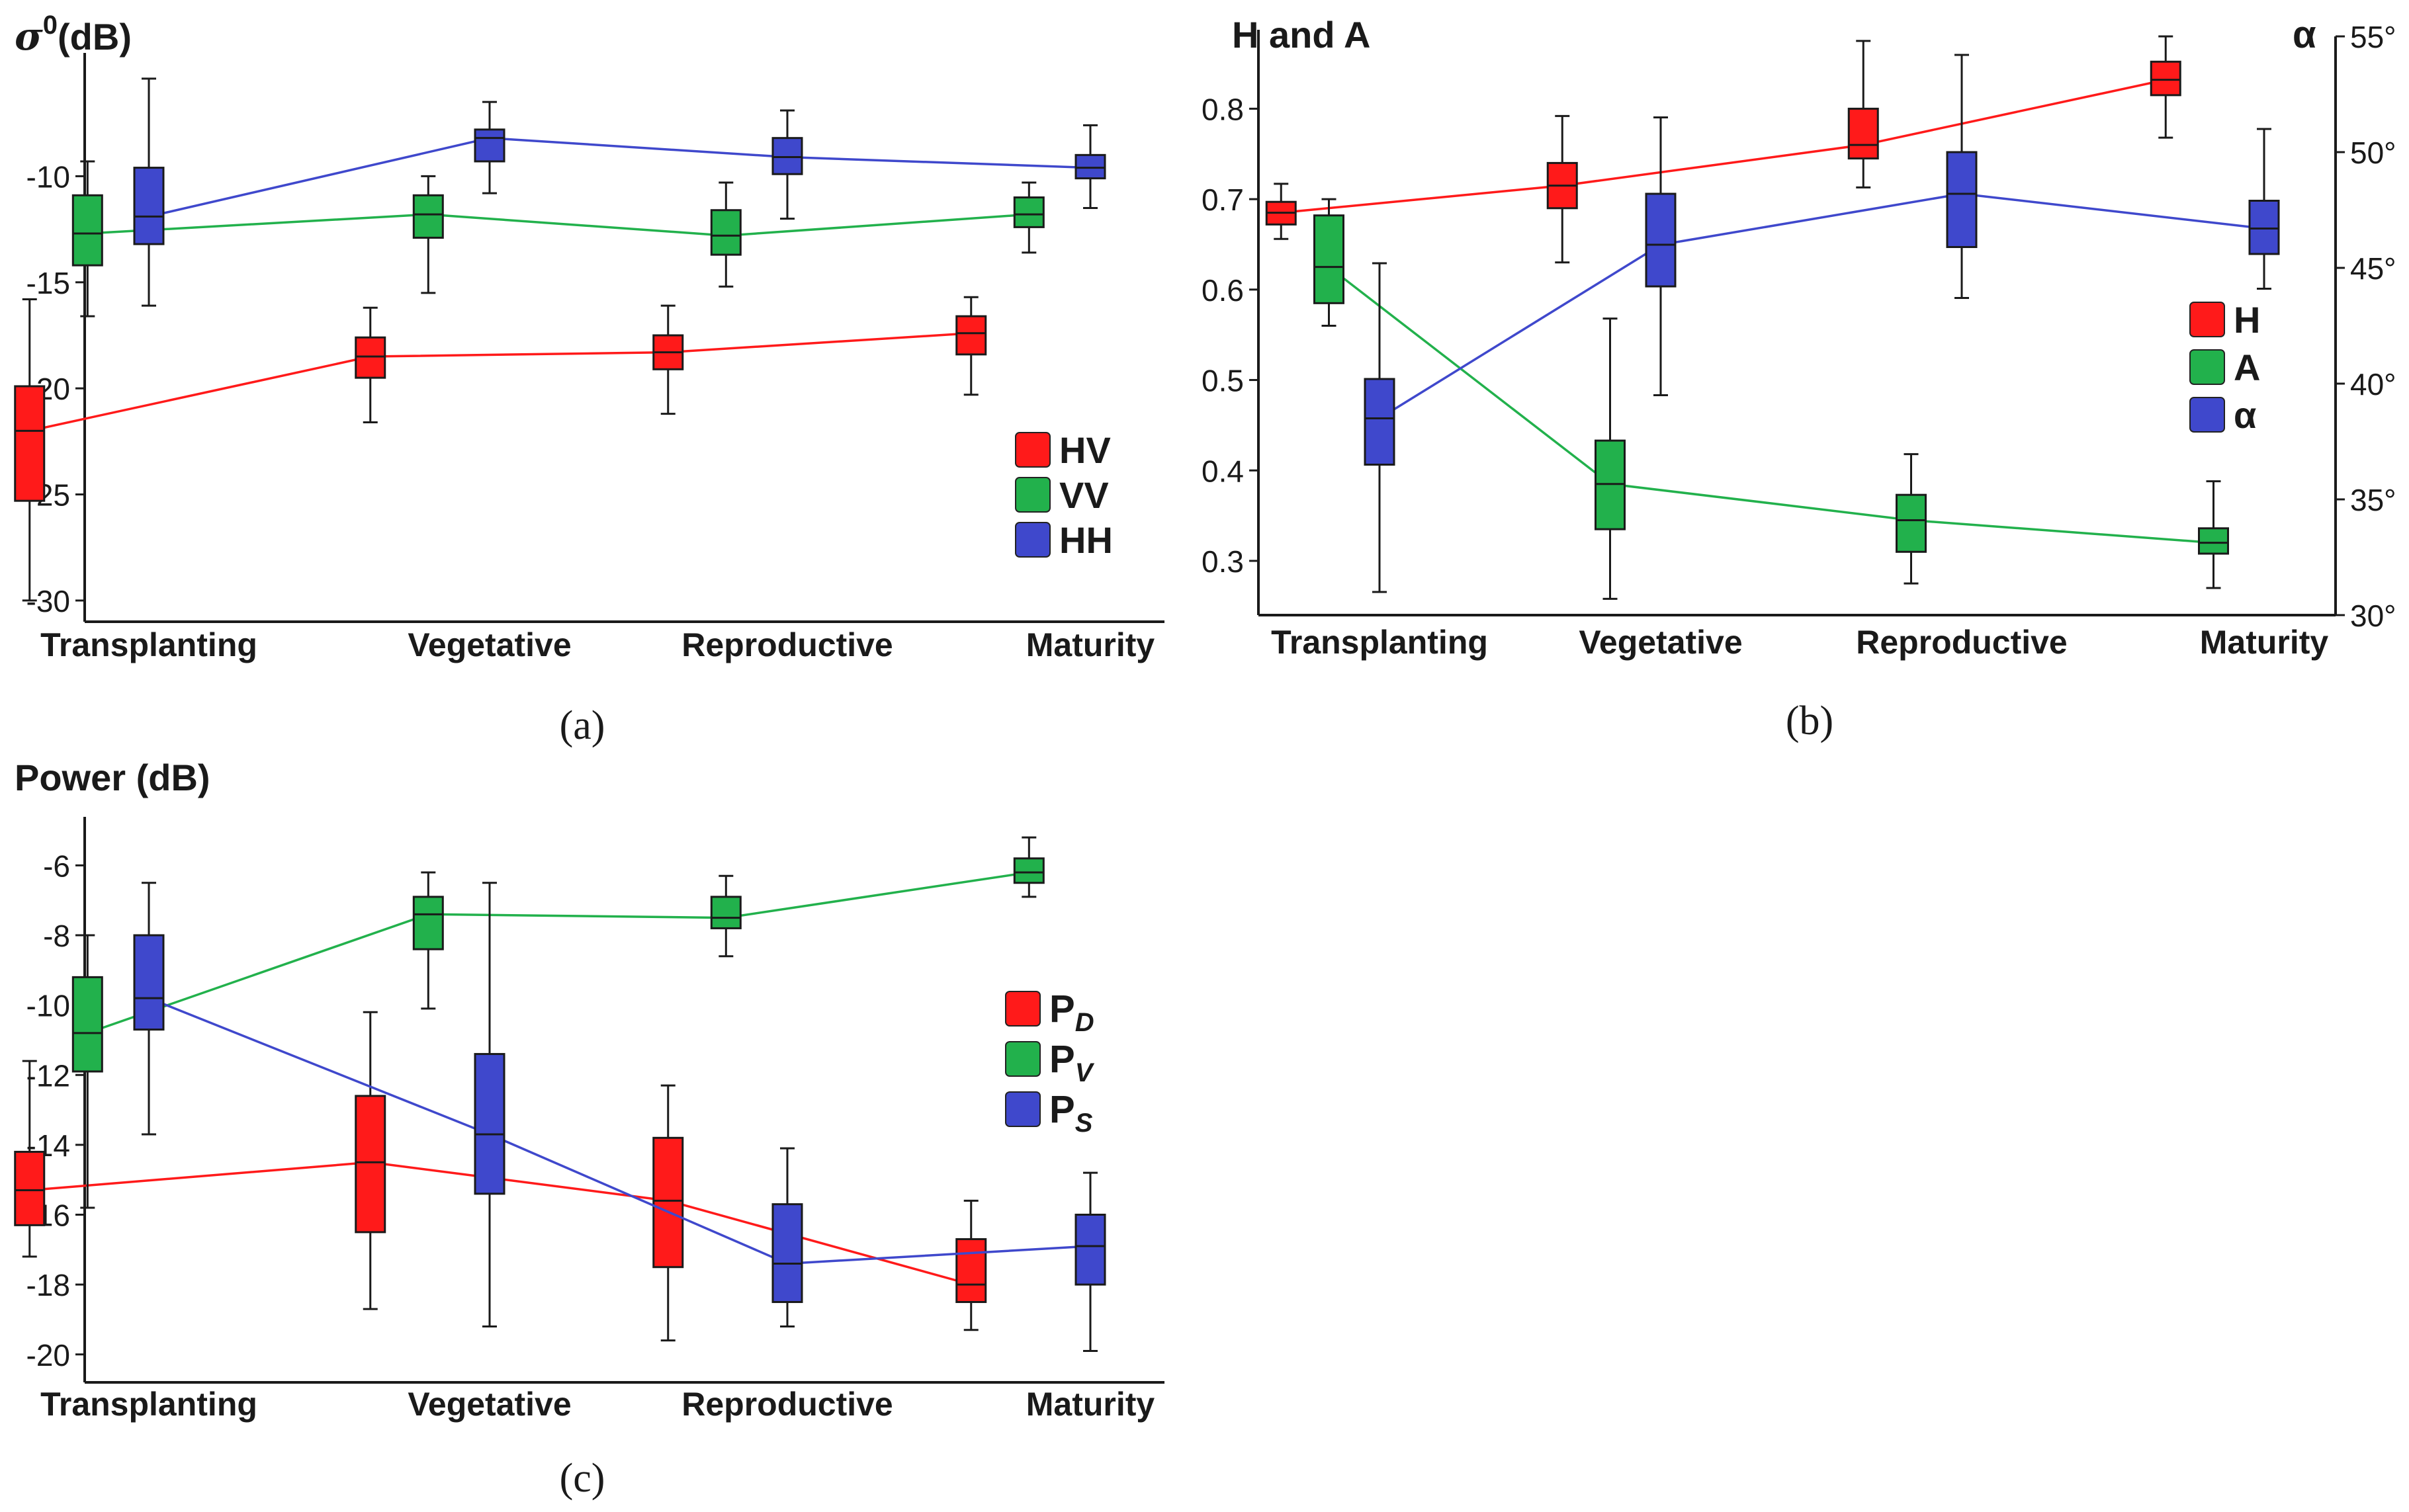 The image size is (2409, 1512). I want to click on legend-label: PV, so click(1072, 1062).